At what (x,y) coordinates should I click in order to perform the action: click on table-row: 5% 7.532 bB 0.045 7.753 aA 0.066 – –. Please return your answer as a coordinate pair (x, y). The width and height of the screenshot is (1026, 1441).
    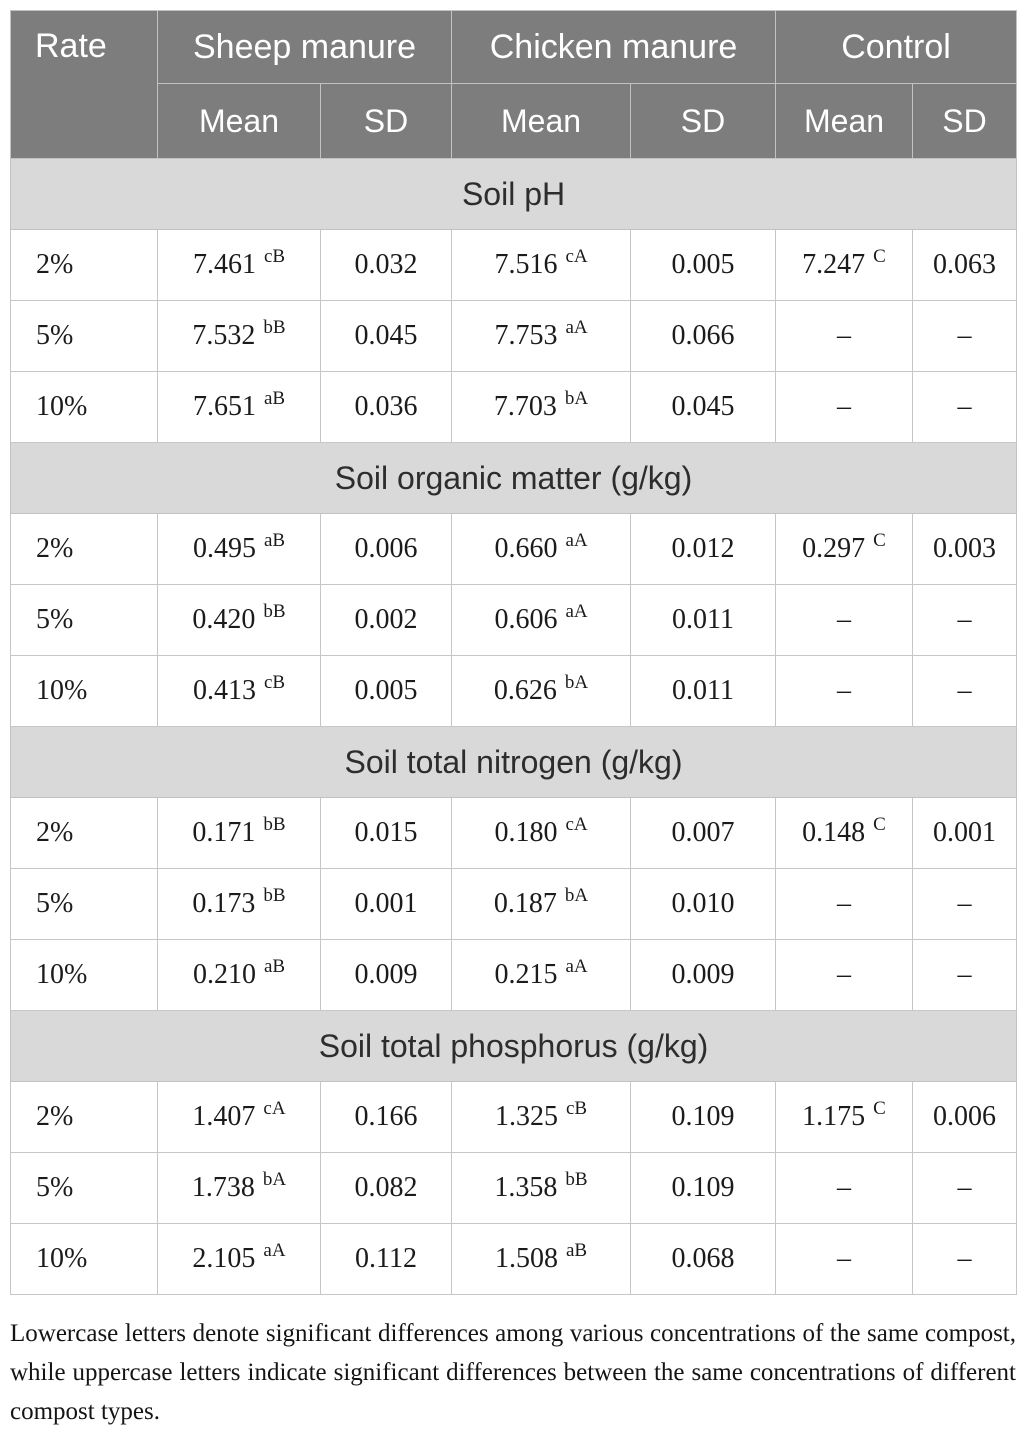
    Looking at the image, I should click on (514, 336).